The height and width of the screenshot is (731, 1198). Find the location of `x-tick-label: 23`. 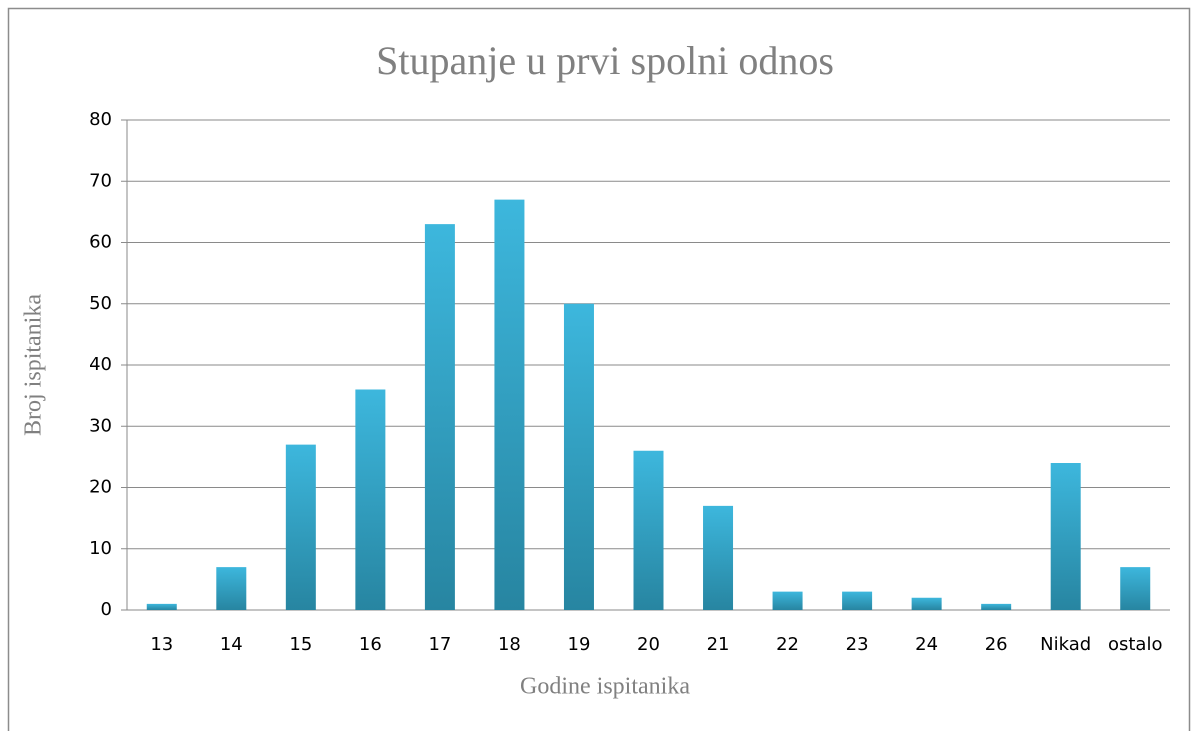

x-tick-label: 23 is located at coordinates (857, 644).